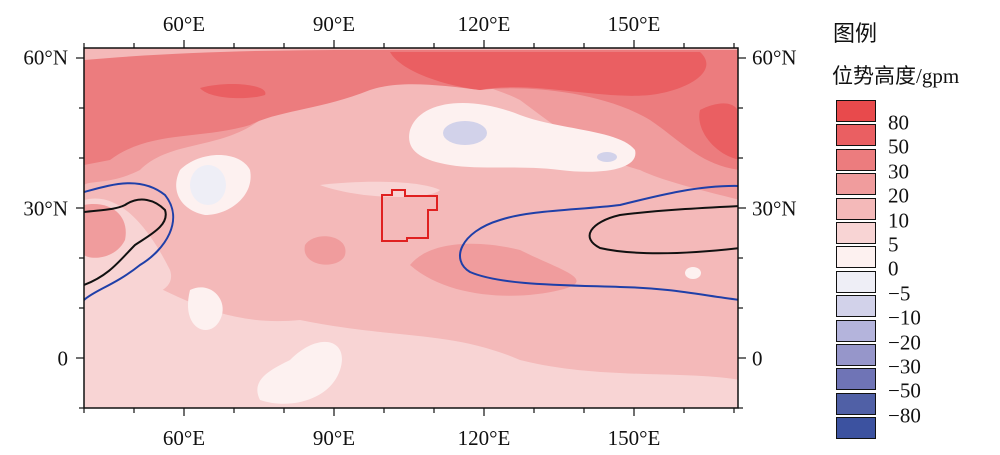 This screenshot has height=455, width=1000. Describe the element at coordinates (184, 438) in the screenshot. I see `bottom-lon-label: 60°E` at that location.